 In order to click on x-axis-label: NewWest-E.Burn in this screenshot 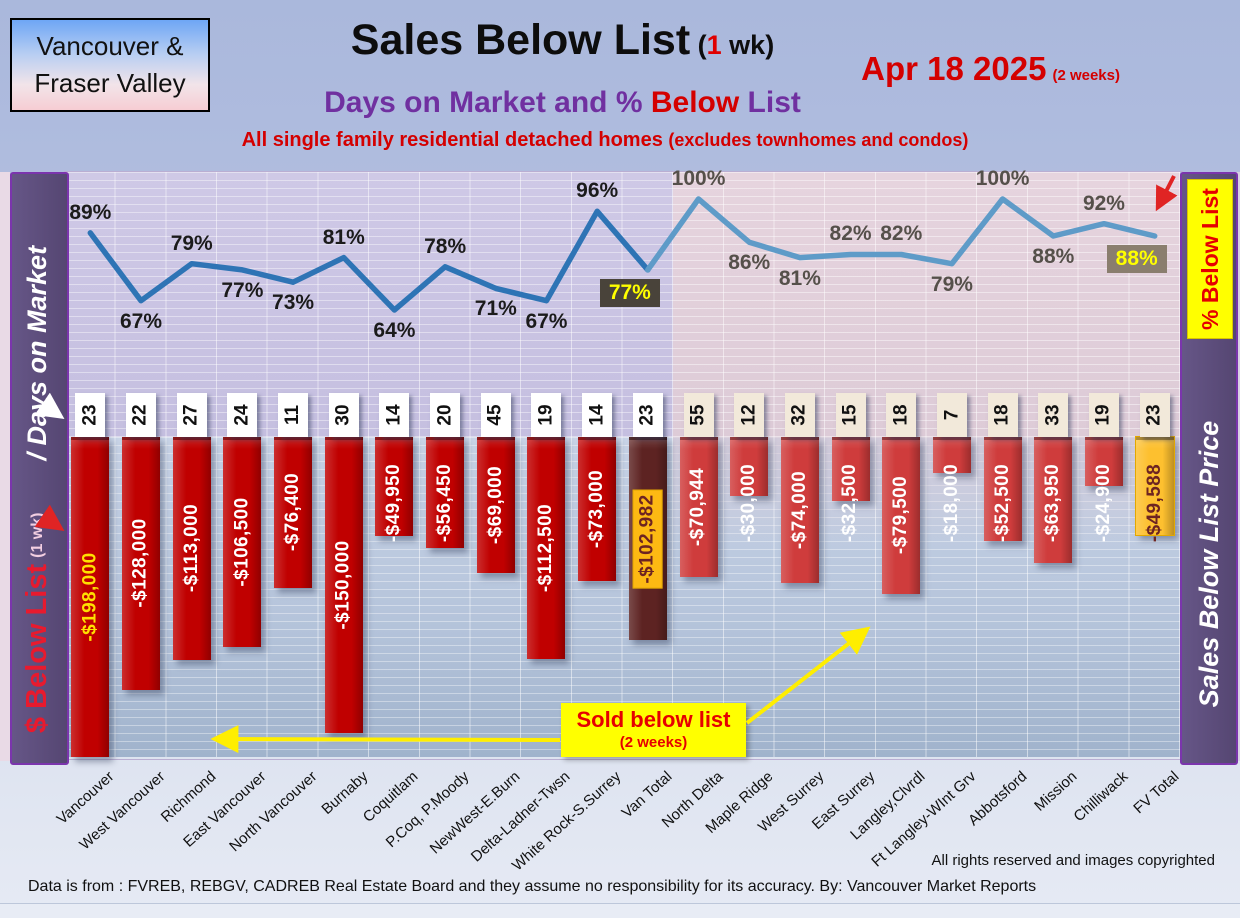, I will do `click(475, 813)`.